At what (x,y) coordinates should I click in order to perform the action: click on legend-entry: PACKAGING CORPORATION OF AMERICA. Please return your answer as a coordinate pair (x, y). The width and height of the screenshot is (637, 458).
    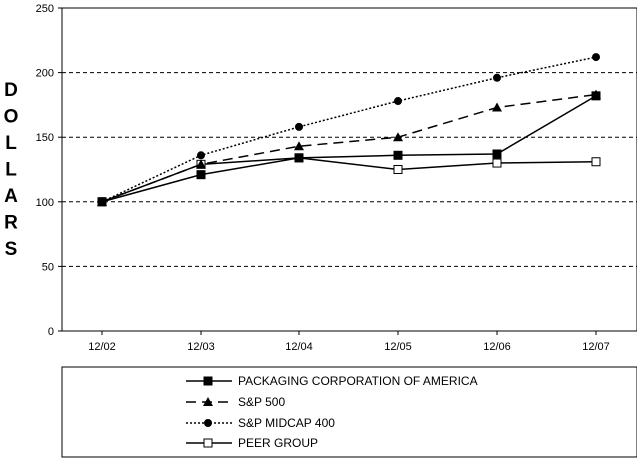
    Looking at the image, I should click on (332, 381).